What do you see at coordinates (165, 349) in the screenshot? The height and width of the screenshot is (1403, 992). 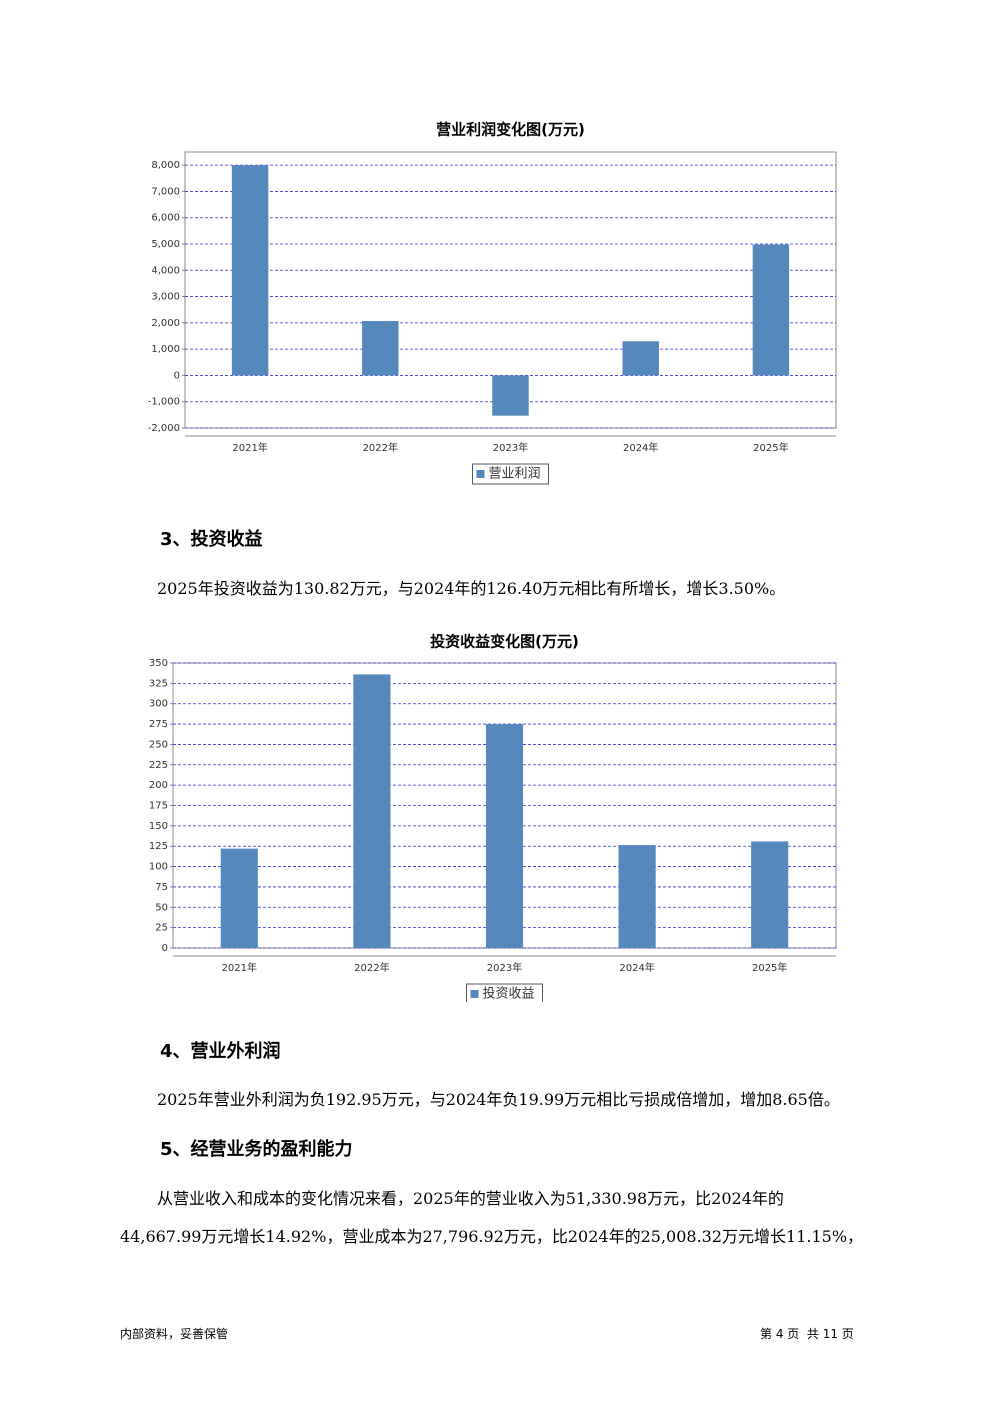 I see `y-tick-label: 1,000` at bounding box center [165, 349].